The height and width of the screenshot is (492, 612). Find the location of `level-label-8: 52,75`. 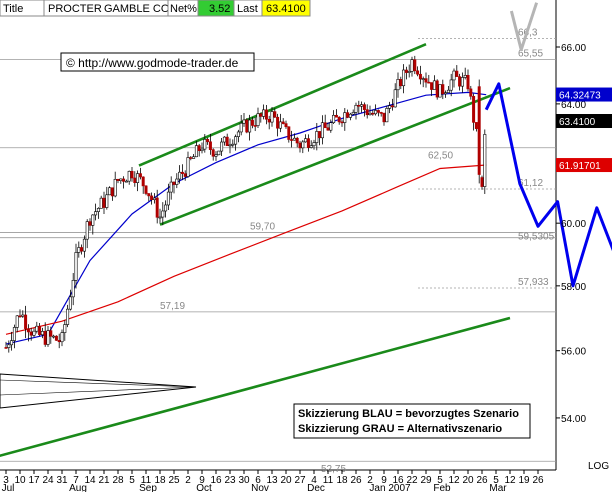

level-label-8: 52,75 is located at coordinates (333, 469).